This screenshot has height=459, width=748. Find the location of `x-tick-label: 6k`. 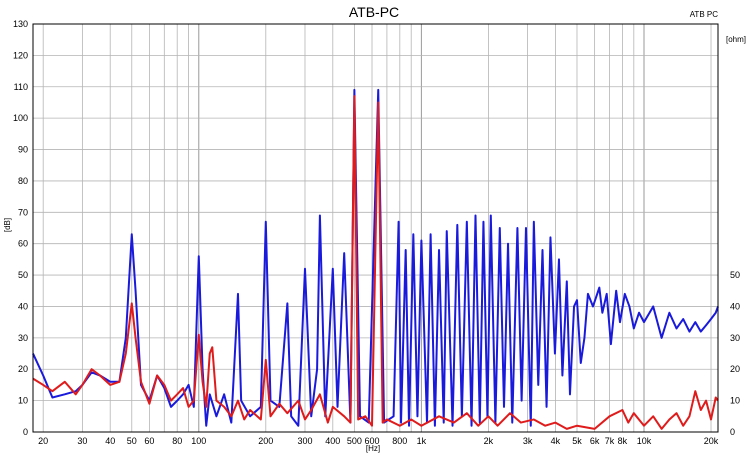

x-tick-label: 6k is located at coordinates (595, 441).